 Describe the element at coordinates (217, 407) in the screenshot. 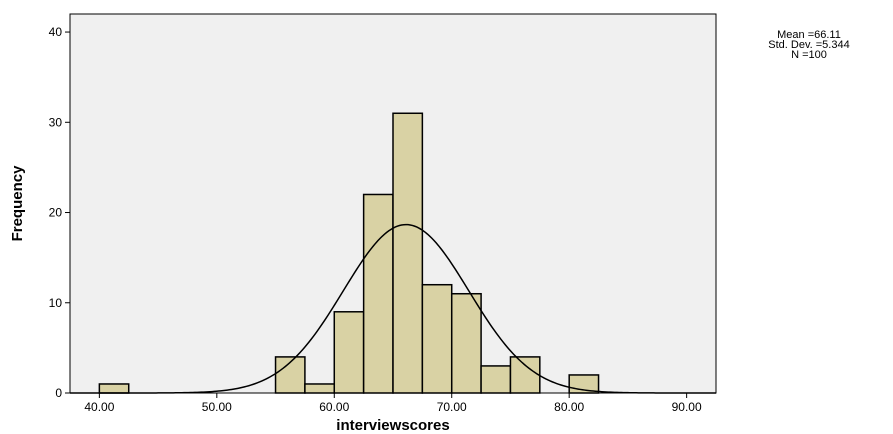

I see `x-tick-label: 50.00` at that location.